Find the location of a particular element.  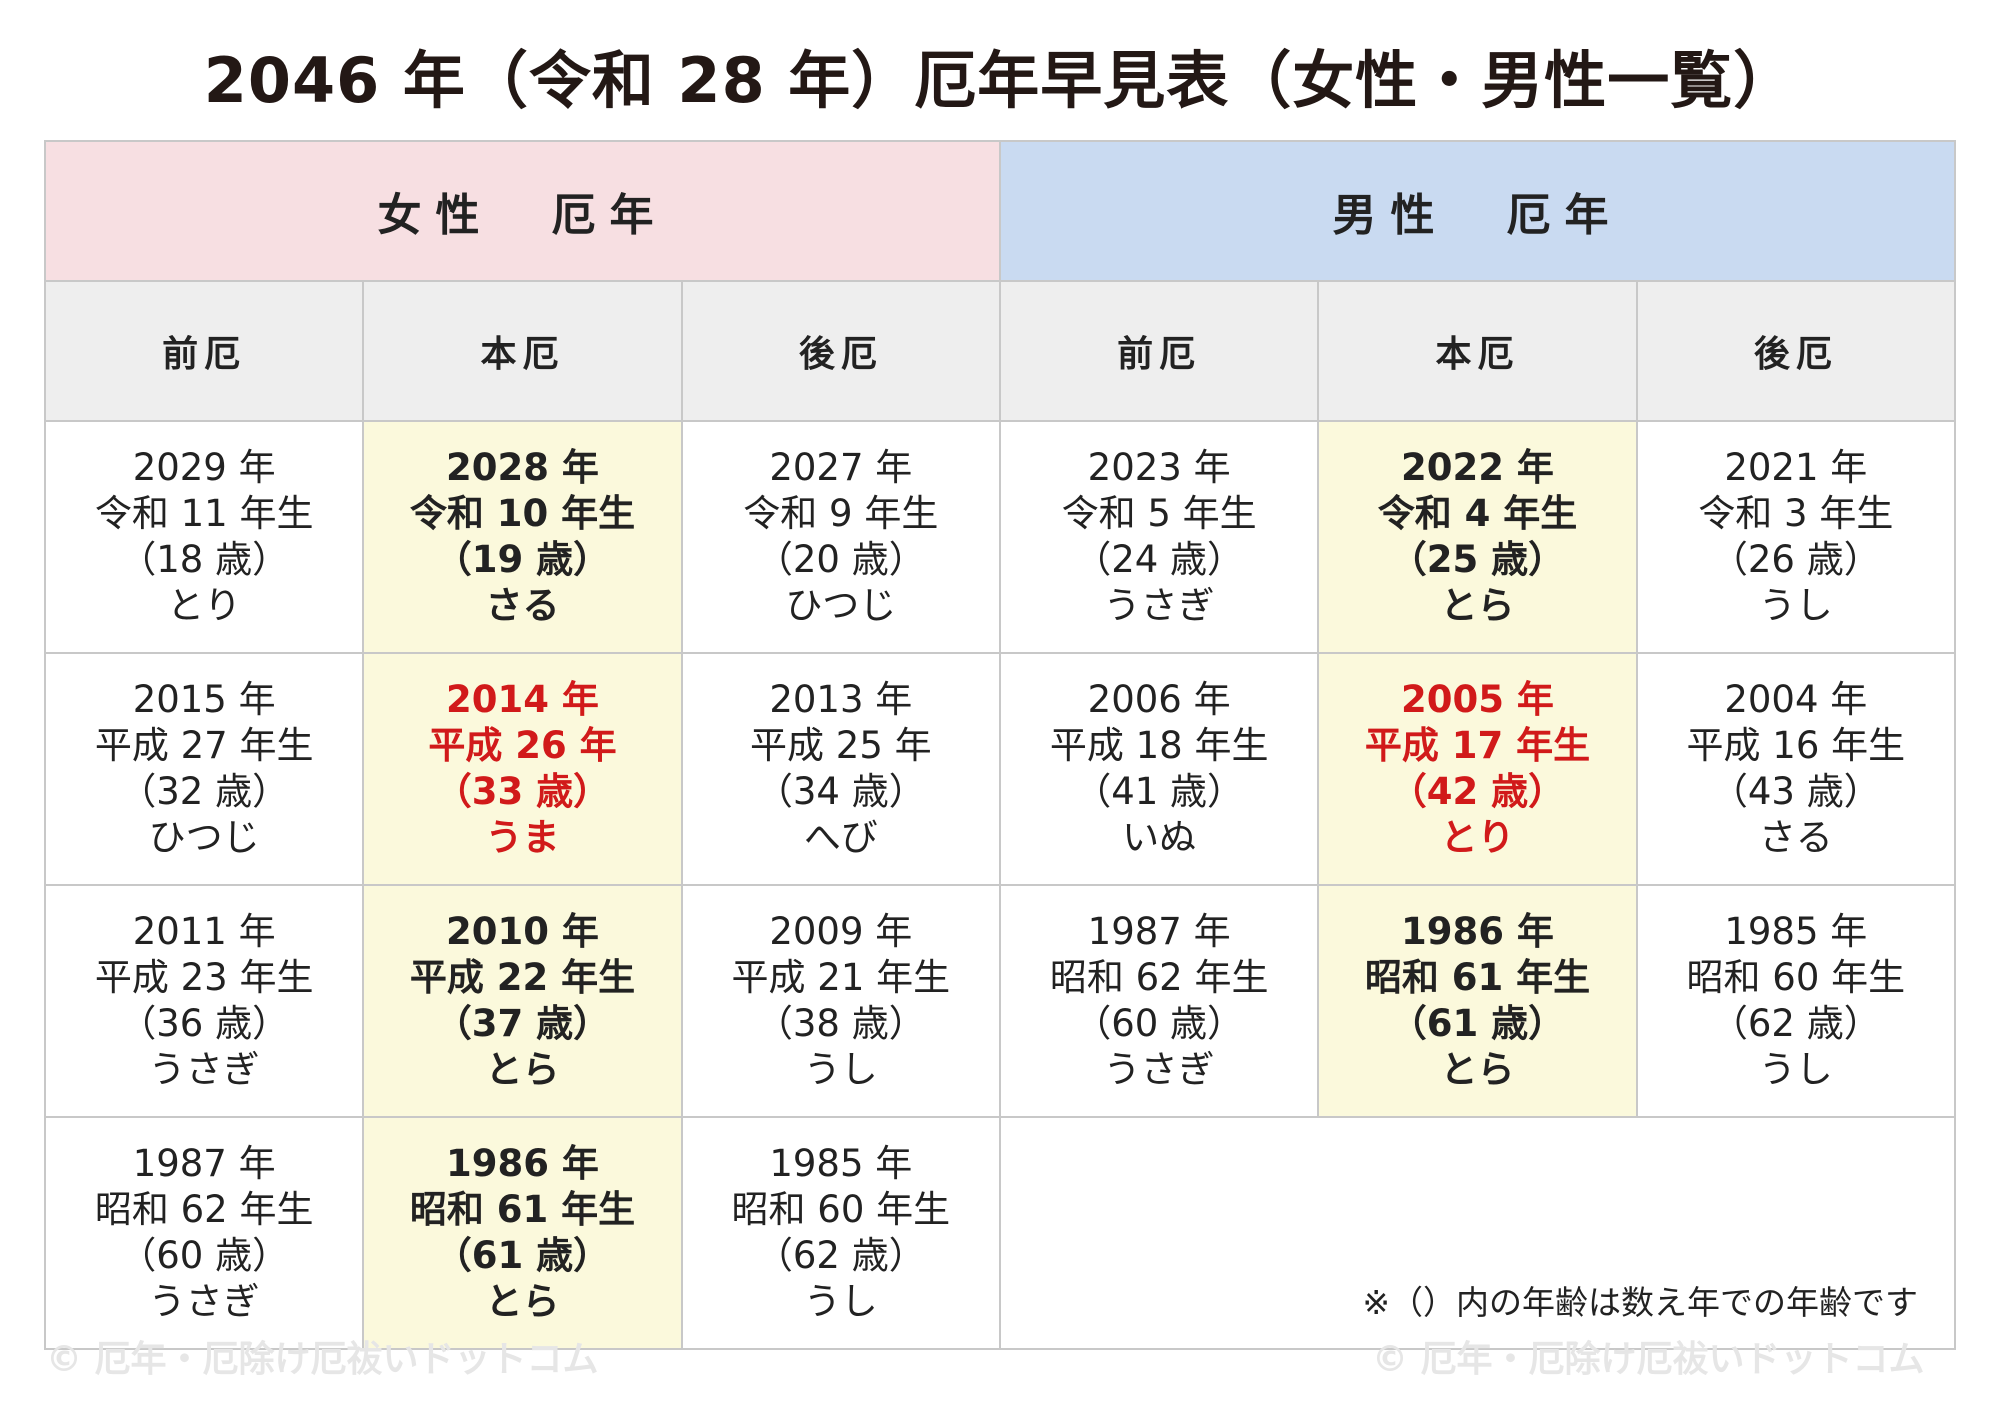

age: （33 歳） is located at coordinates (522, 791).